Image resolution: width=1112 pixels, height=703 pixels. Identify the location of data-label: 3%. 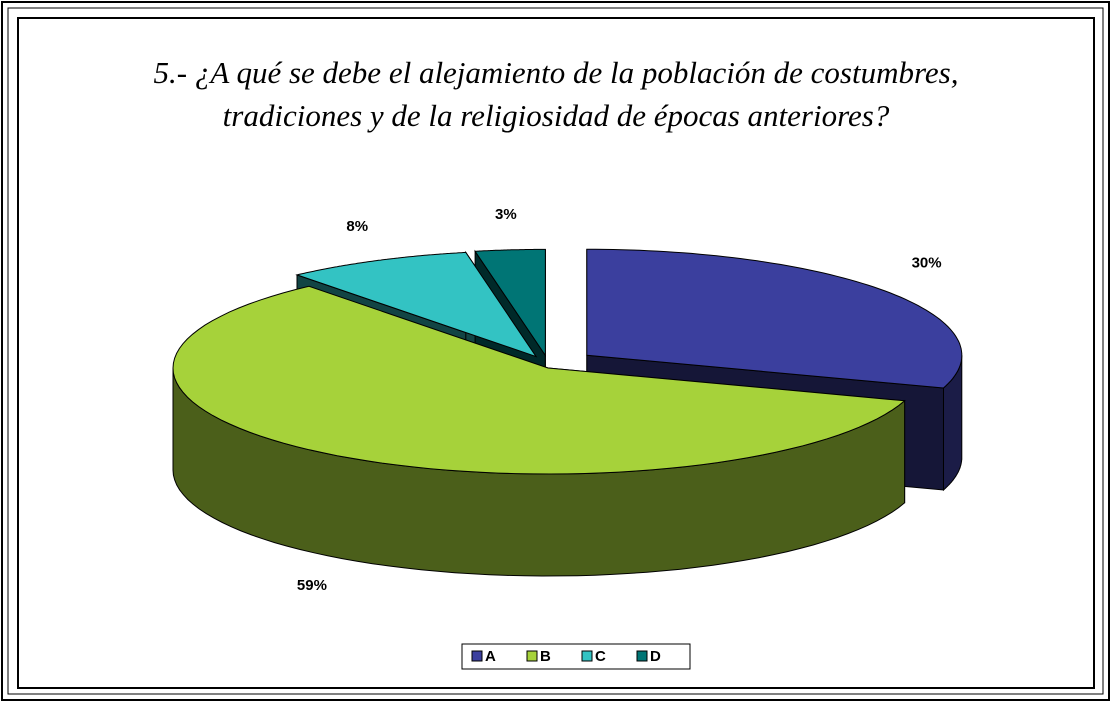
(506, 214).